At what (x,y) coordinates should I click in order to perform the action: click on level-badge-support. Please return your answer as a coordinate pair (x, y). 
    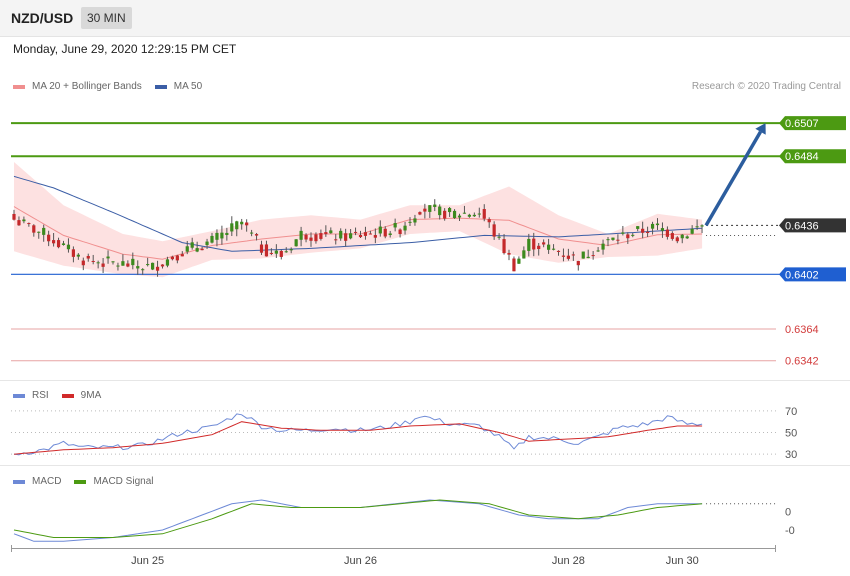
    Looking at the image, I should click on (812, 274).